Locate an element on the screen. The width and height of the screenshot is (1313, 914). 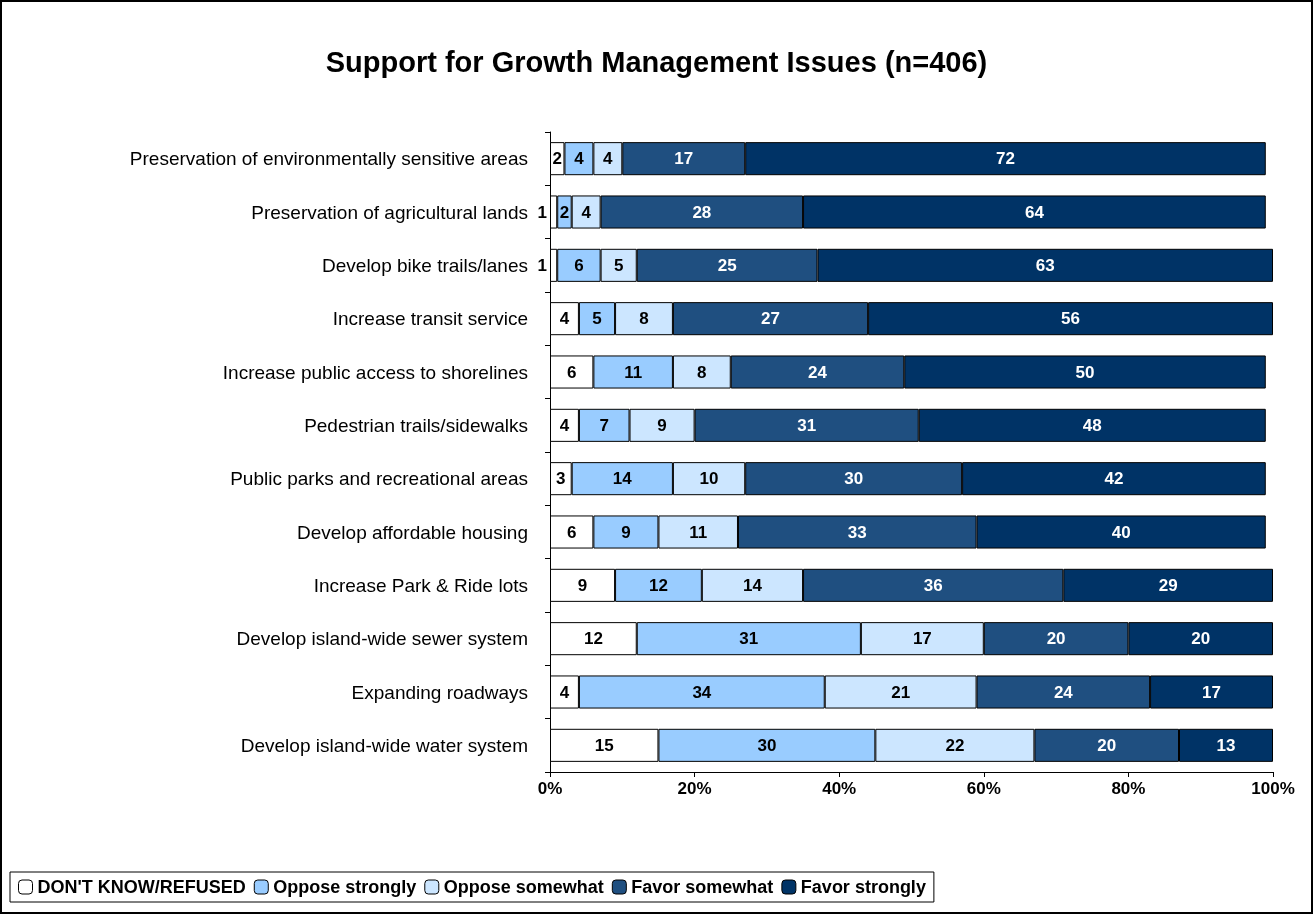
y-tick-label: Increase Park & Ride lots is located at coordinates (420, 585).